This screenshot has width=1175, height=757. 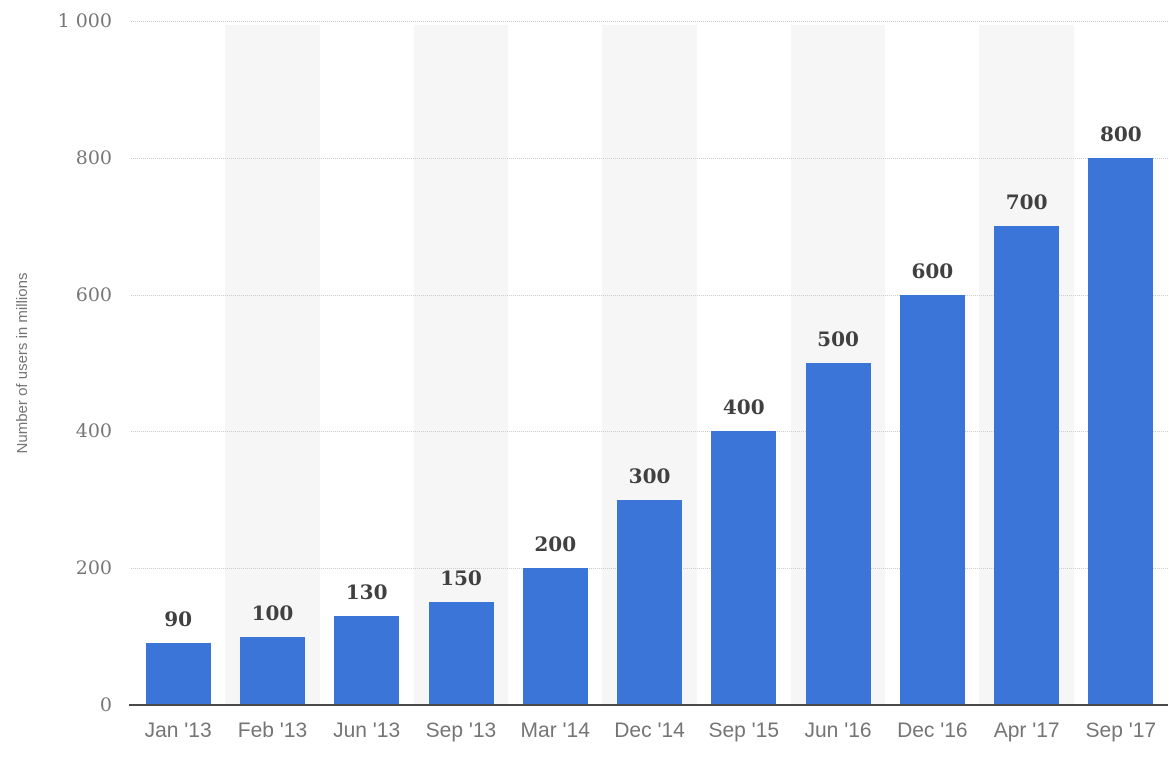 I want to click on y-axis-tick-label: 200, so click(x=93, y=568).